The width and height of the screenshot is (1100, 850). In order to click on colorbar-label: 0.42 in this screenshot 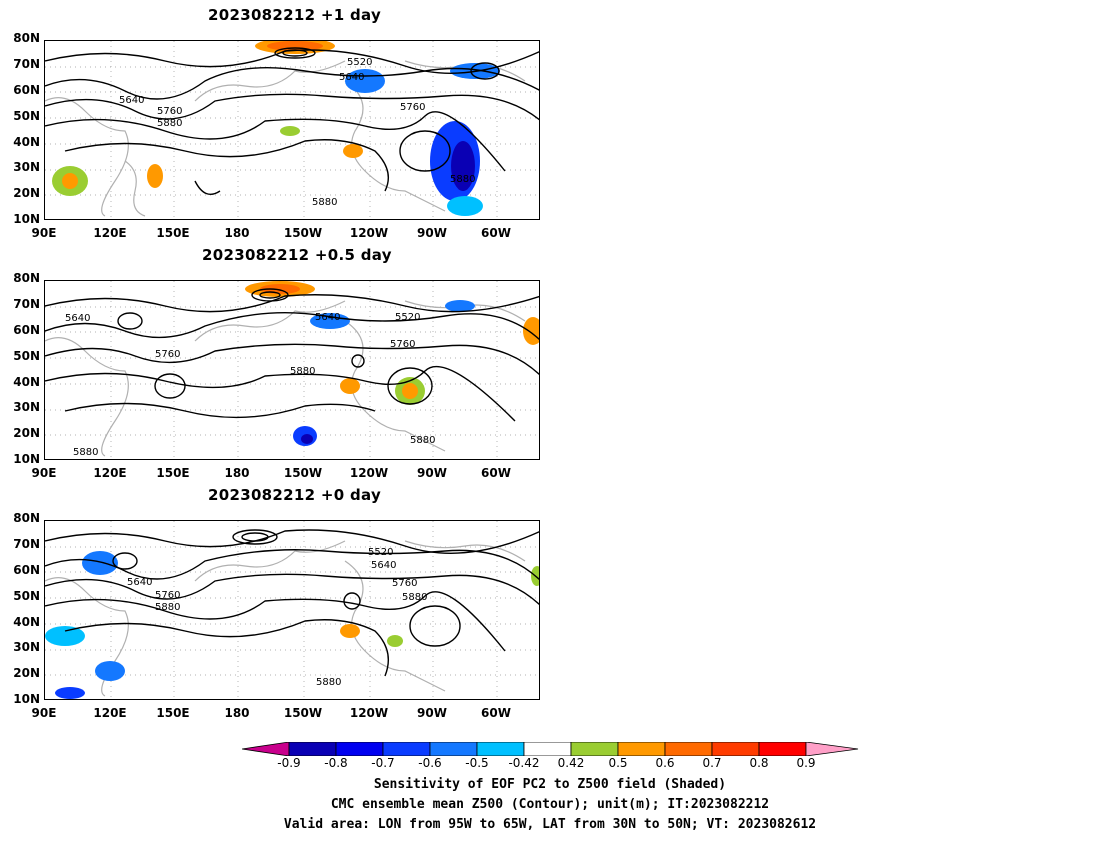, I will do `click(571, 763)`.